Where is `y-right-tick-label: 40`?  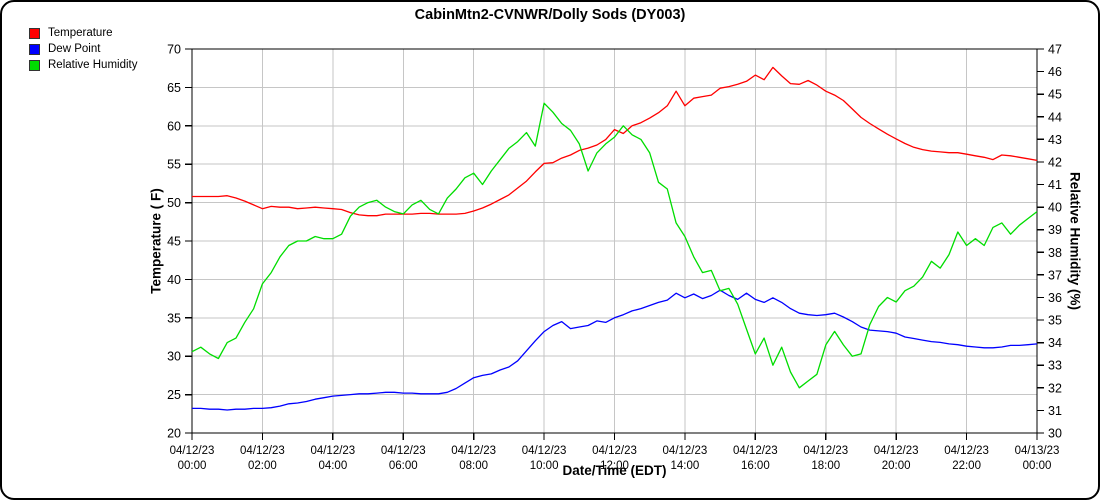 y-right-tick-label: 40 is located at coordinates (1055, 208).